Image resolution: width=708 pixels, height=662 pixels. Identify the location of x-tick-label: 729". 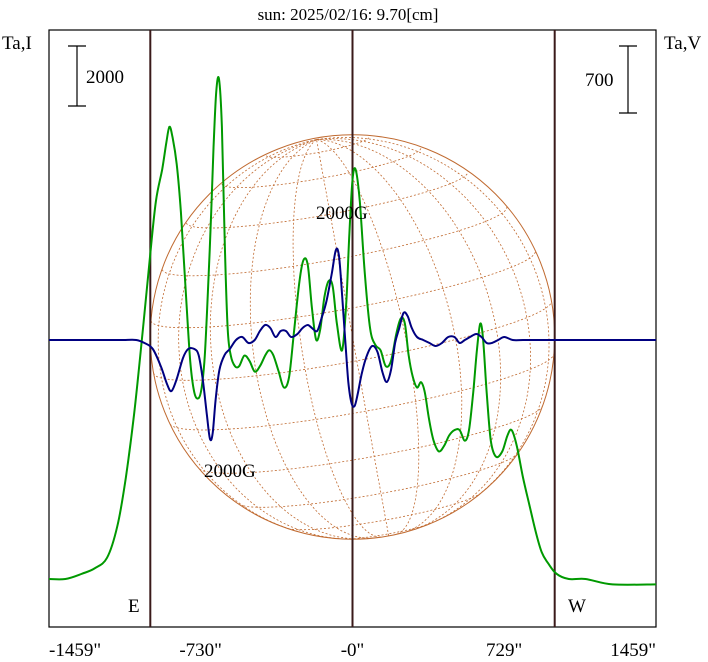
(504, 650).